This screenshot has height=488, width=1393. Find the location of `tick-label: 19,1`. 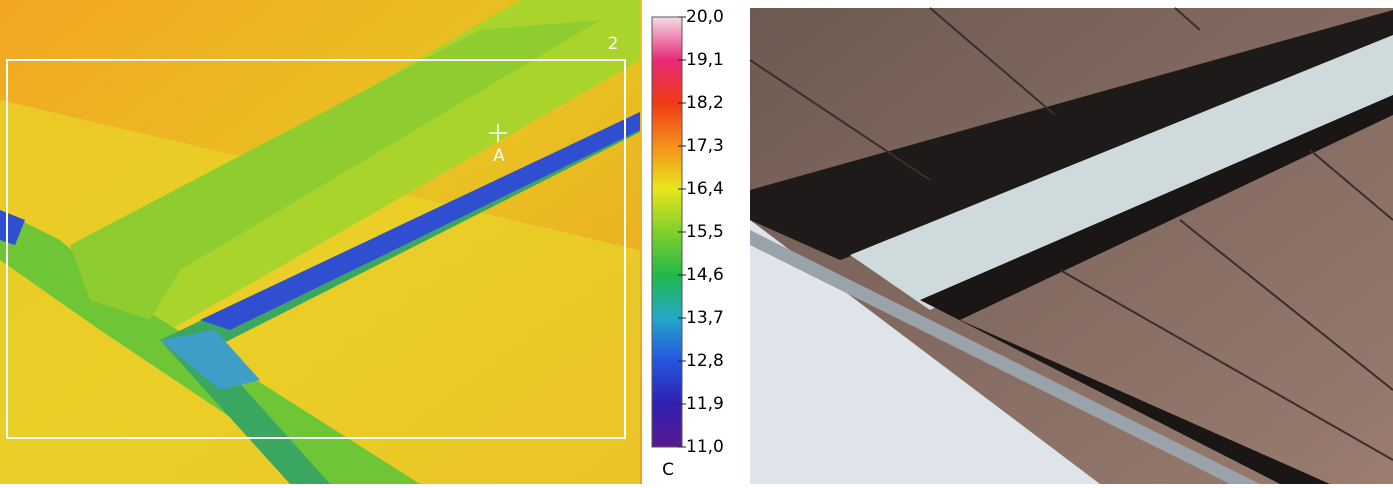

tick-label: 19,1 is located at coordinates (705, 60).